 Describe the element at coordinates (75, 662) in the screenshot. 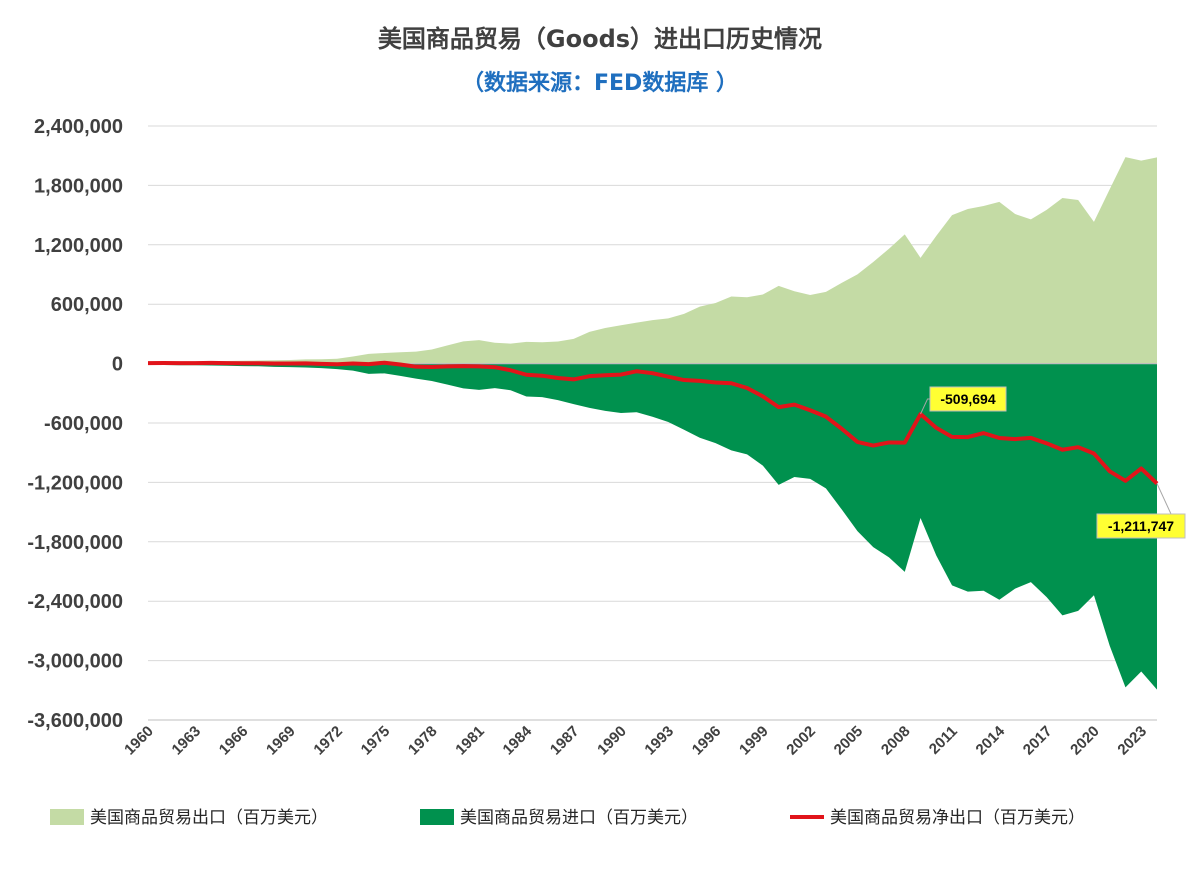

I see `y-tick-label: -3,000,000` at that location.